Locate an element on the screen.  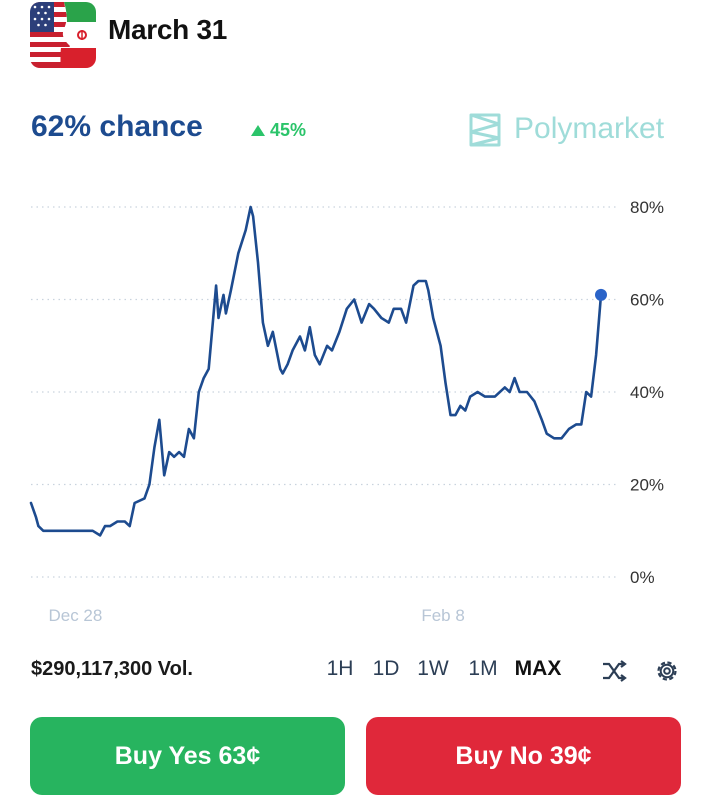
y-tick-label: 20% is located at coordinates (647, 485).